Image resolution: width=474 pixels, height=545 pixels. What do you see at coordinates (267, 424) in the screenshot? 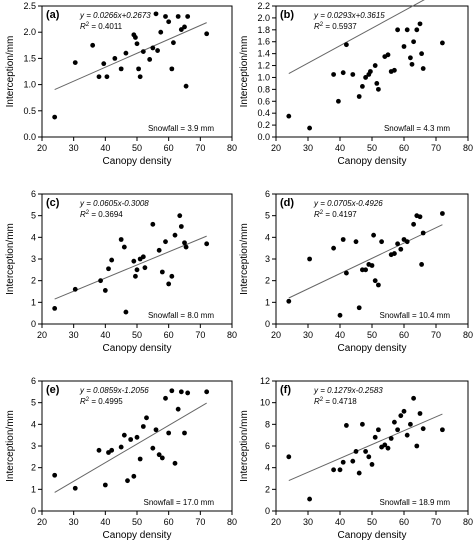
I see `y-tick-label: 8` at bounding box center [267, 424].